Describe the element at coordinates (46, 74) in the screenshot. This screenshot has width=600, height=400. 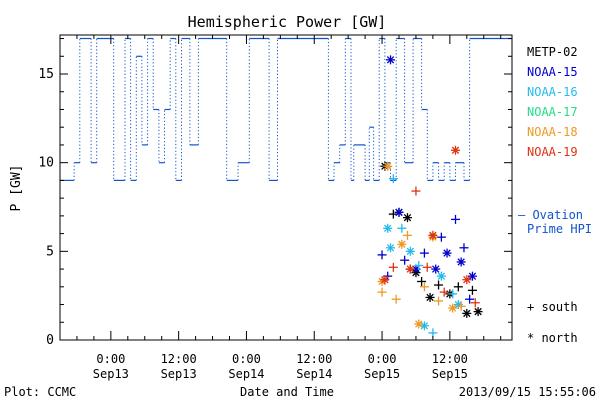
I see `y-tick-label: 15` at that location.